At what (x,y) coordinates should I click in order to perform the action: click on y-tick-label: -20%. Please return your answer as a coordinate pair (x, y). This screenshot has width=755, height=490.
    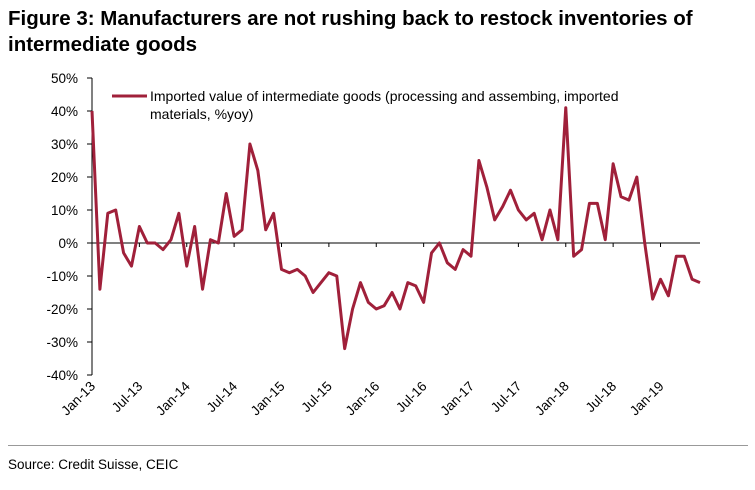
    Looking at the image, I should click on (62, 309).